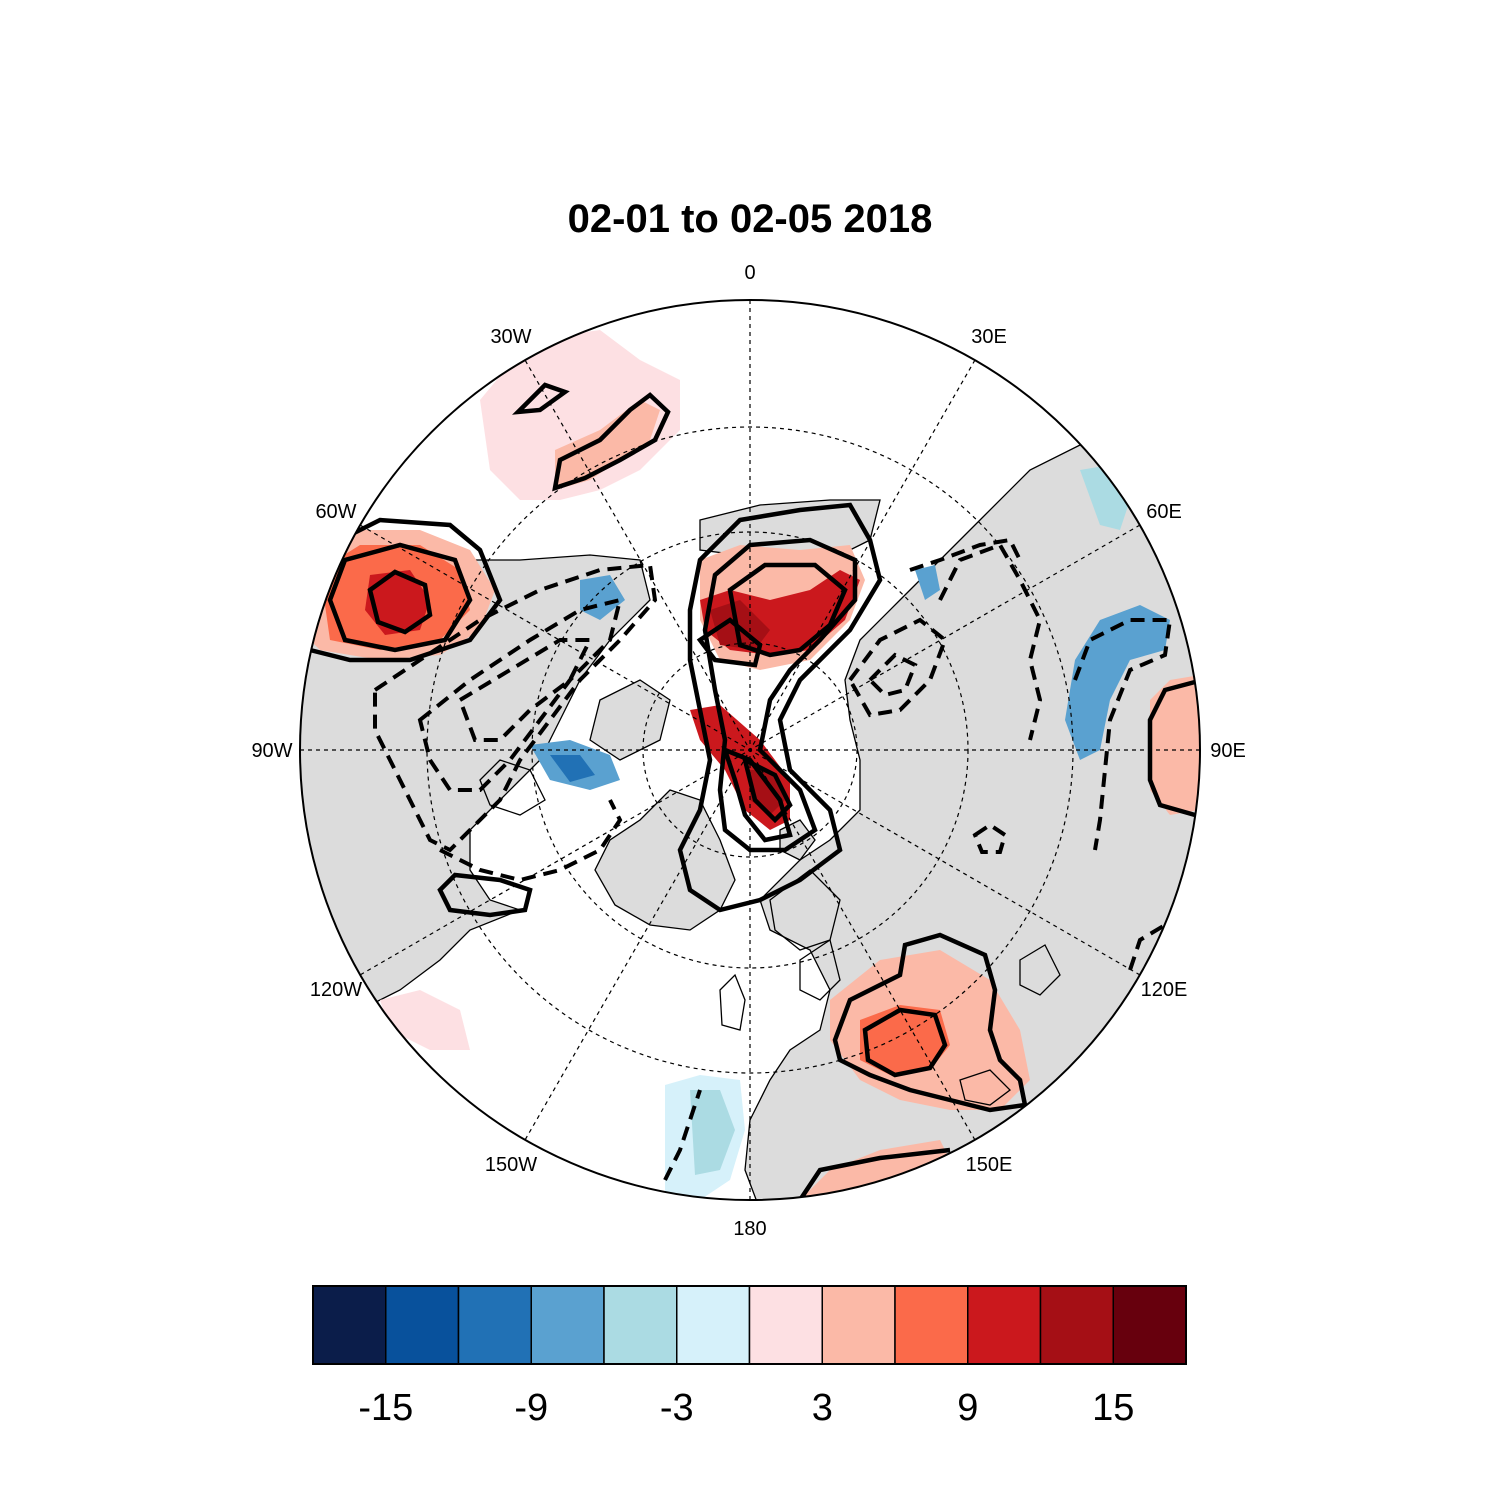 This screenshot has height=1500, width=1500. What do you see at coordinates (990, 838) in the screenshot?
I see `contour-neg-small-ring` at bounding box center [990, 838].